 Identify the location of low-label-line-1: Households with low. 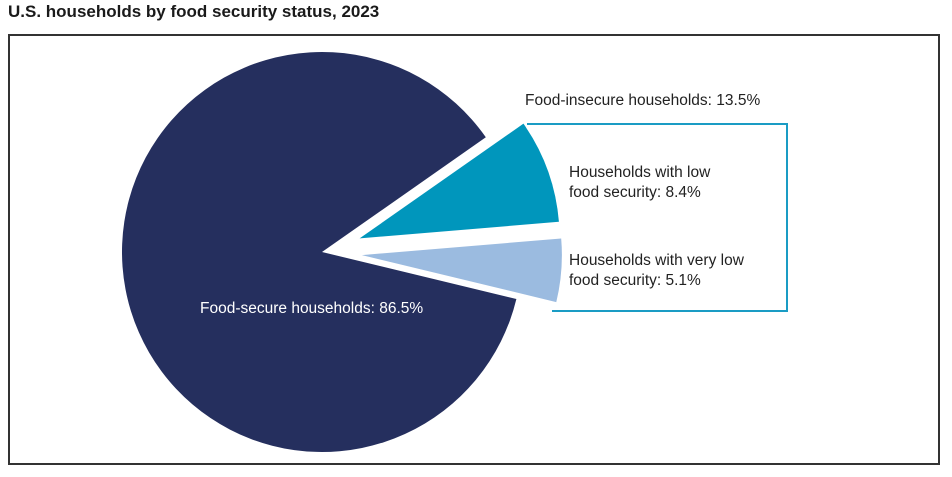
(640, 172).